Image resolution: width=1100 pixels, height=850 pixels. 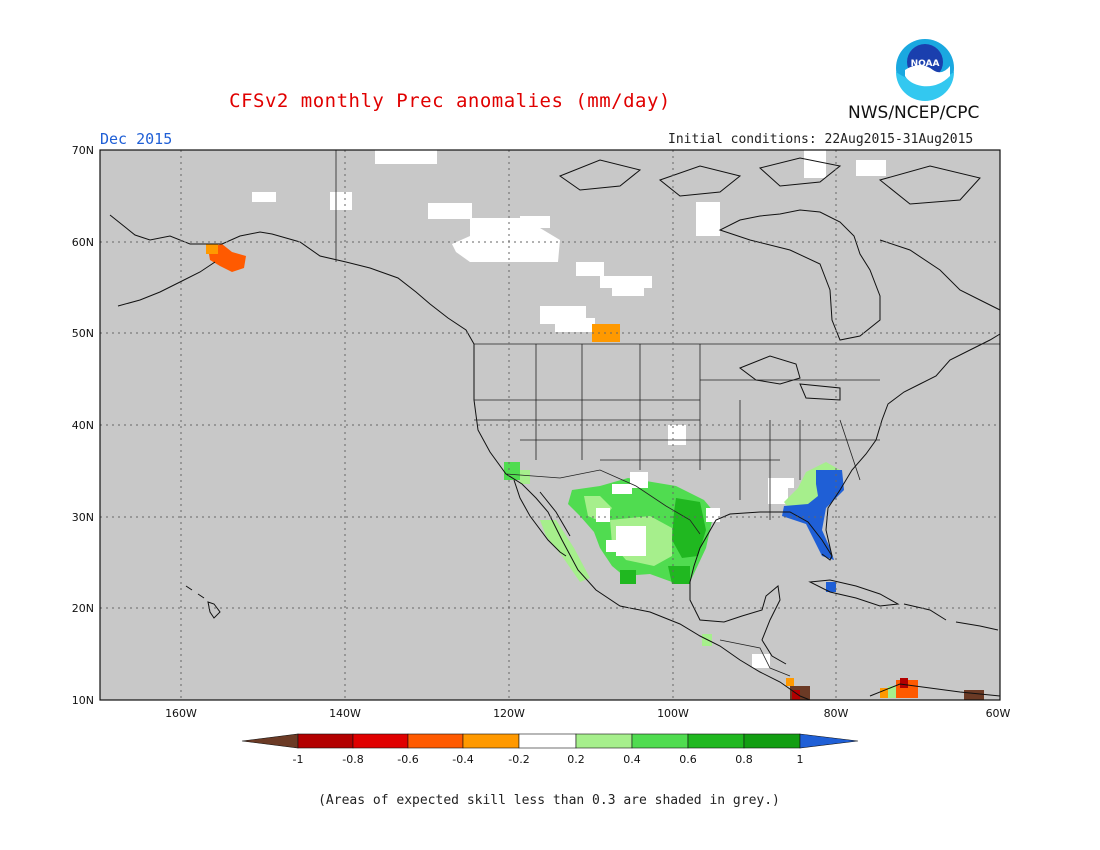 What do you see at coordinates (800, 759) in the screenshot?
I see `colorbar-label: 1` at bounding box center [800, 759].